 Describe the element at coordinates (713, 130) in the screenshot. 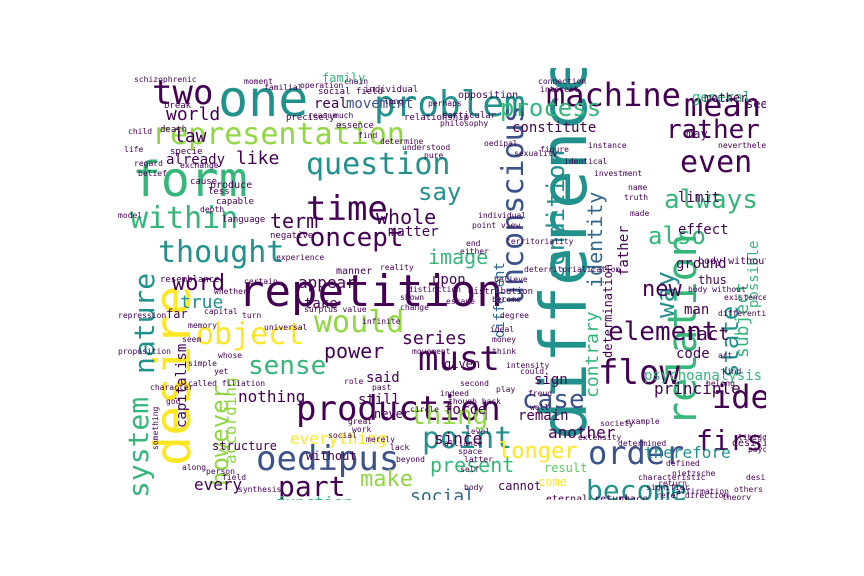

I see `cloud-word: rather` at that location.